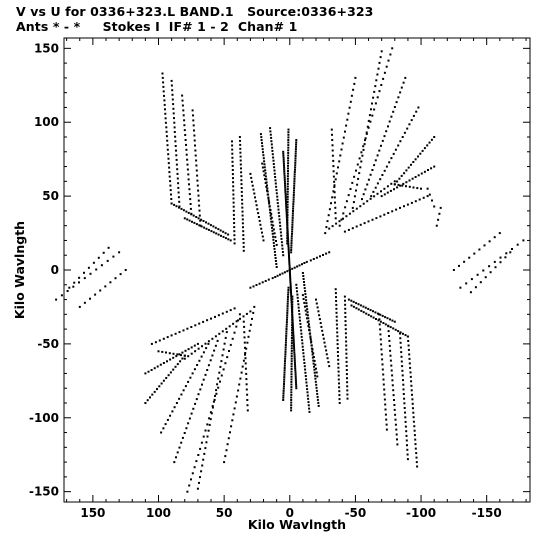 Image resolution: width=540 pixels, height=541 pixels. What do you see at coordinates (46, 122) in the screenshot?
I see `y-tick-label: 100` at bounding box center [46, 122].